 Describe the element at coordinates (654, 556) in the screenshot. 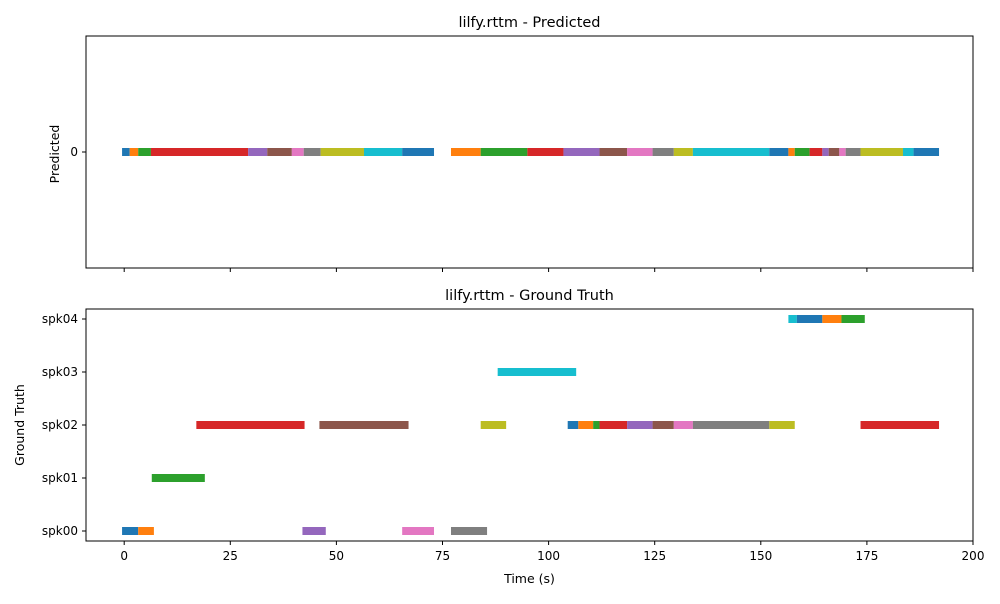

I see `x-tick-label: 125` at that location.